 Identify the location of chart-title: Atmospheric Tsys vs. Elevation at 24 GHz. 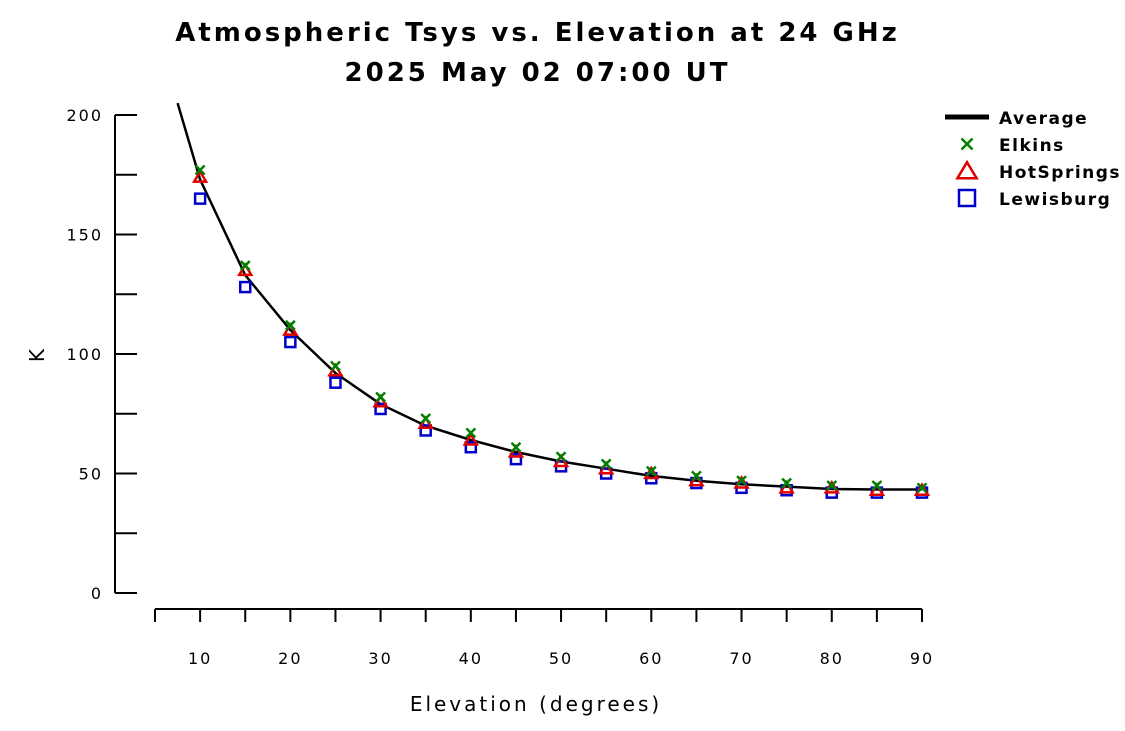
(537, 33).